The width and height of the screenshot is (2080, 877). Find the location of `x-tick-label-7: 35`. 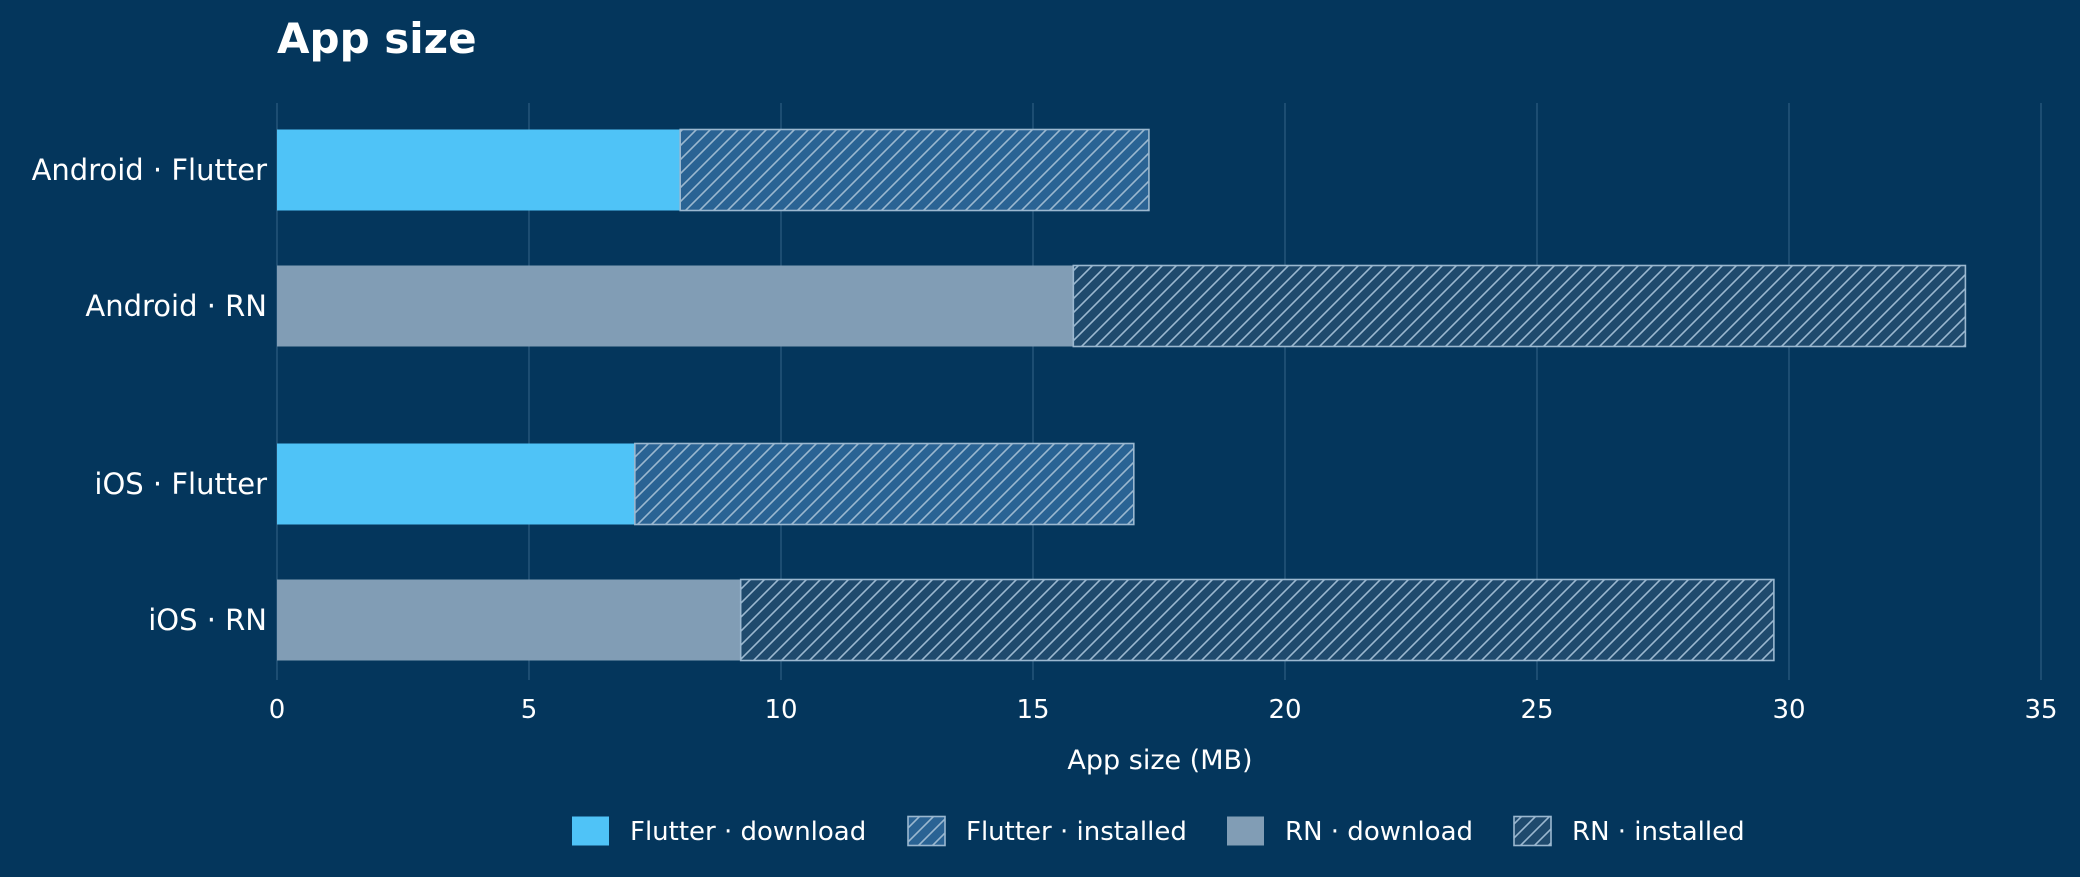

x-tick-label-7: 35 is located at coordinates (2040, 710).